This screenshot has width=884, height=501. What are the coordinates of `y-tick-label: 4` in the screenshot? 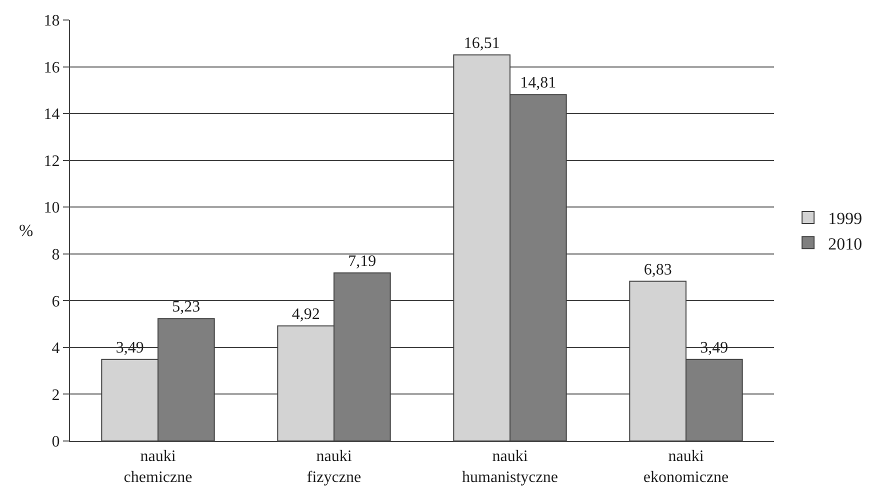 It's located at (56, 349).